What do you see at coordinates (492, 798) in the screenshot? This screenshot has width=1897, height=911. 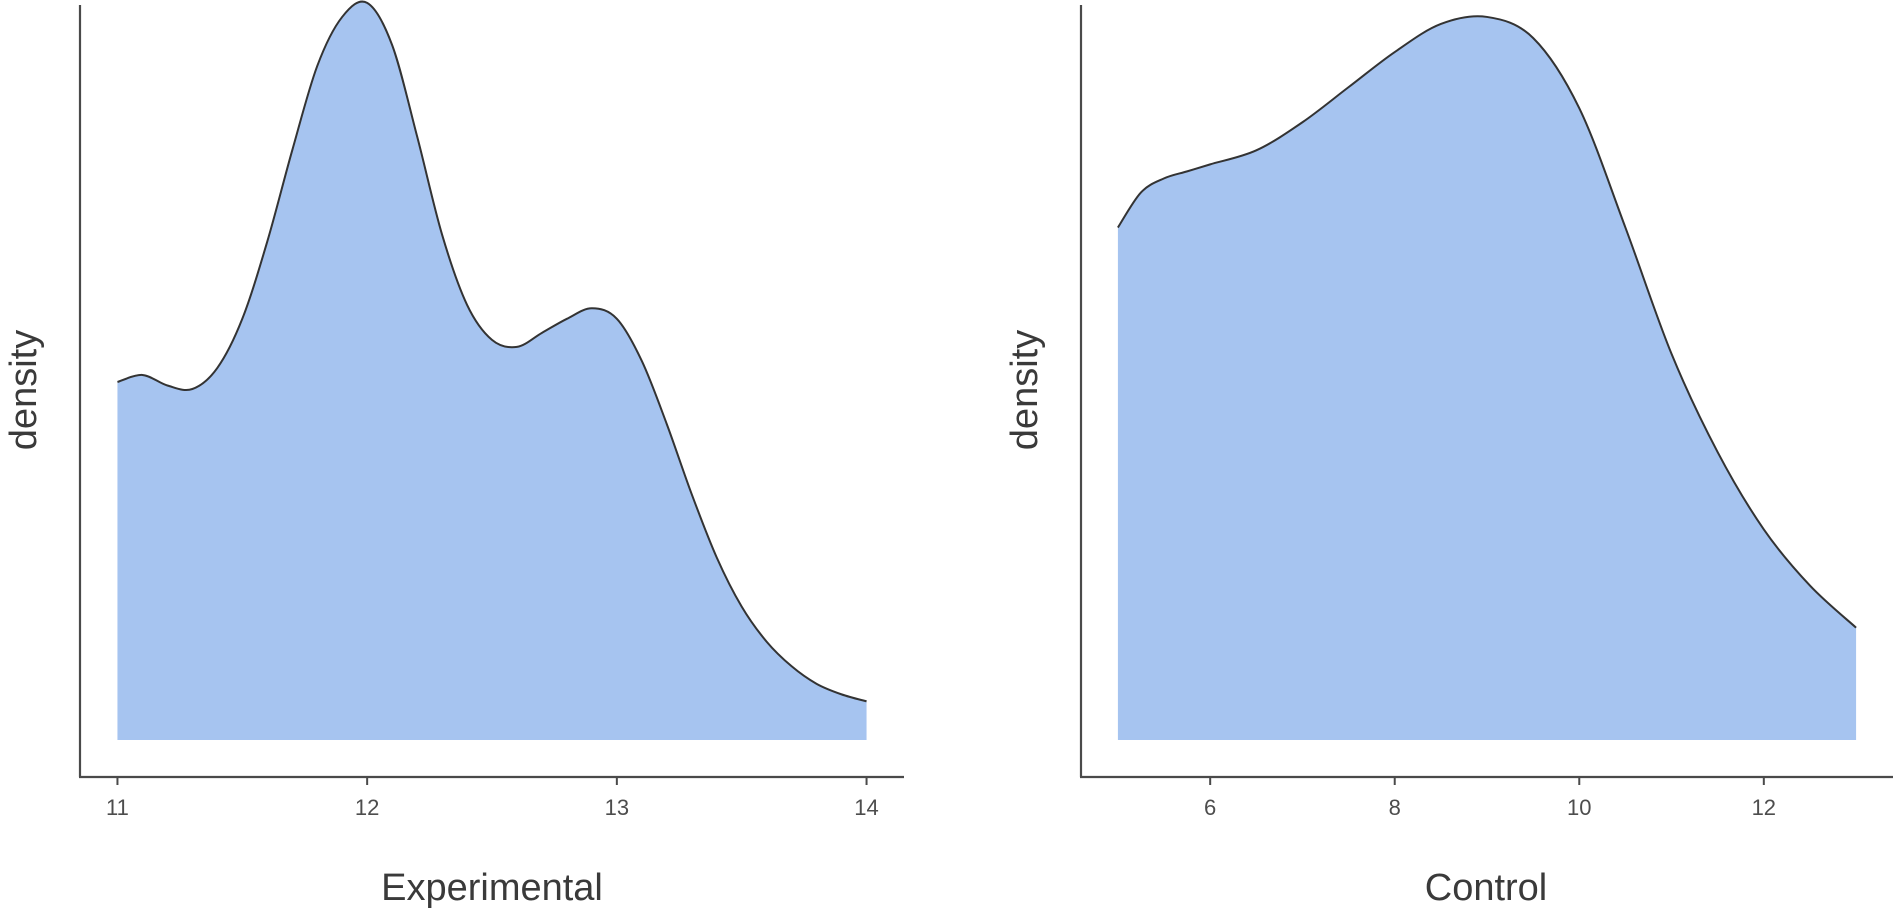 I see `experimental-x-ticks: 11 12 13 14` at bounding box center [492, 798].